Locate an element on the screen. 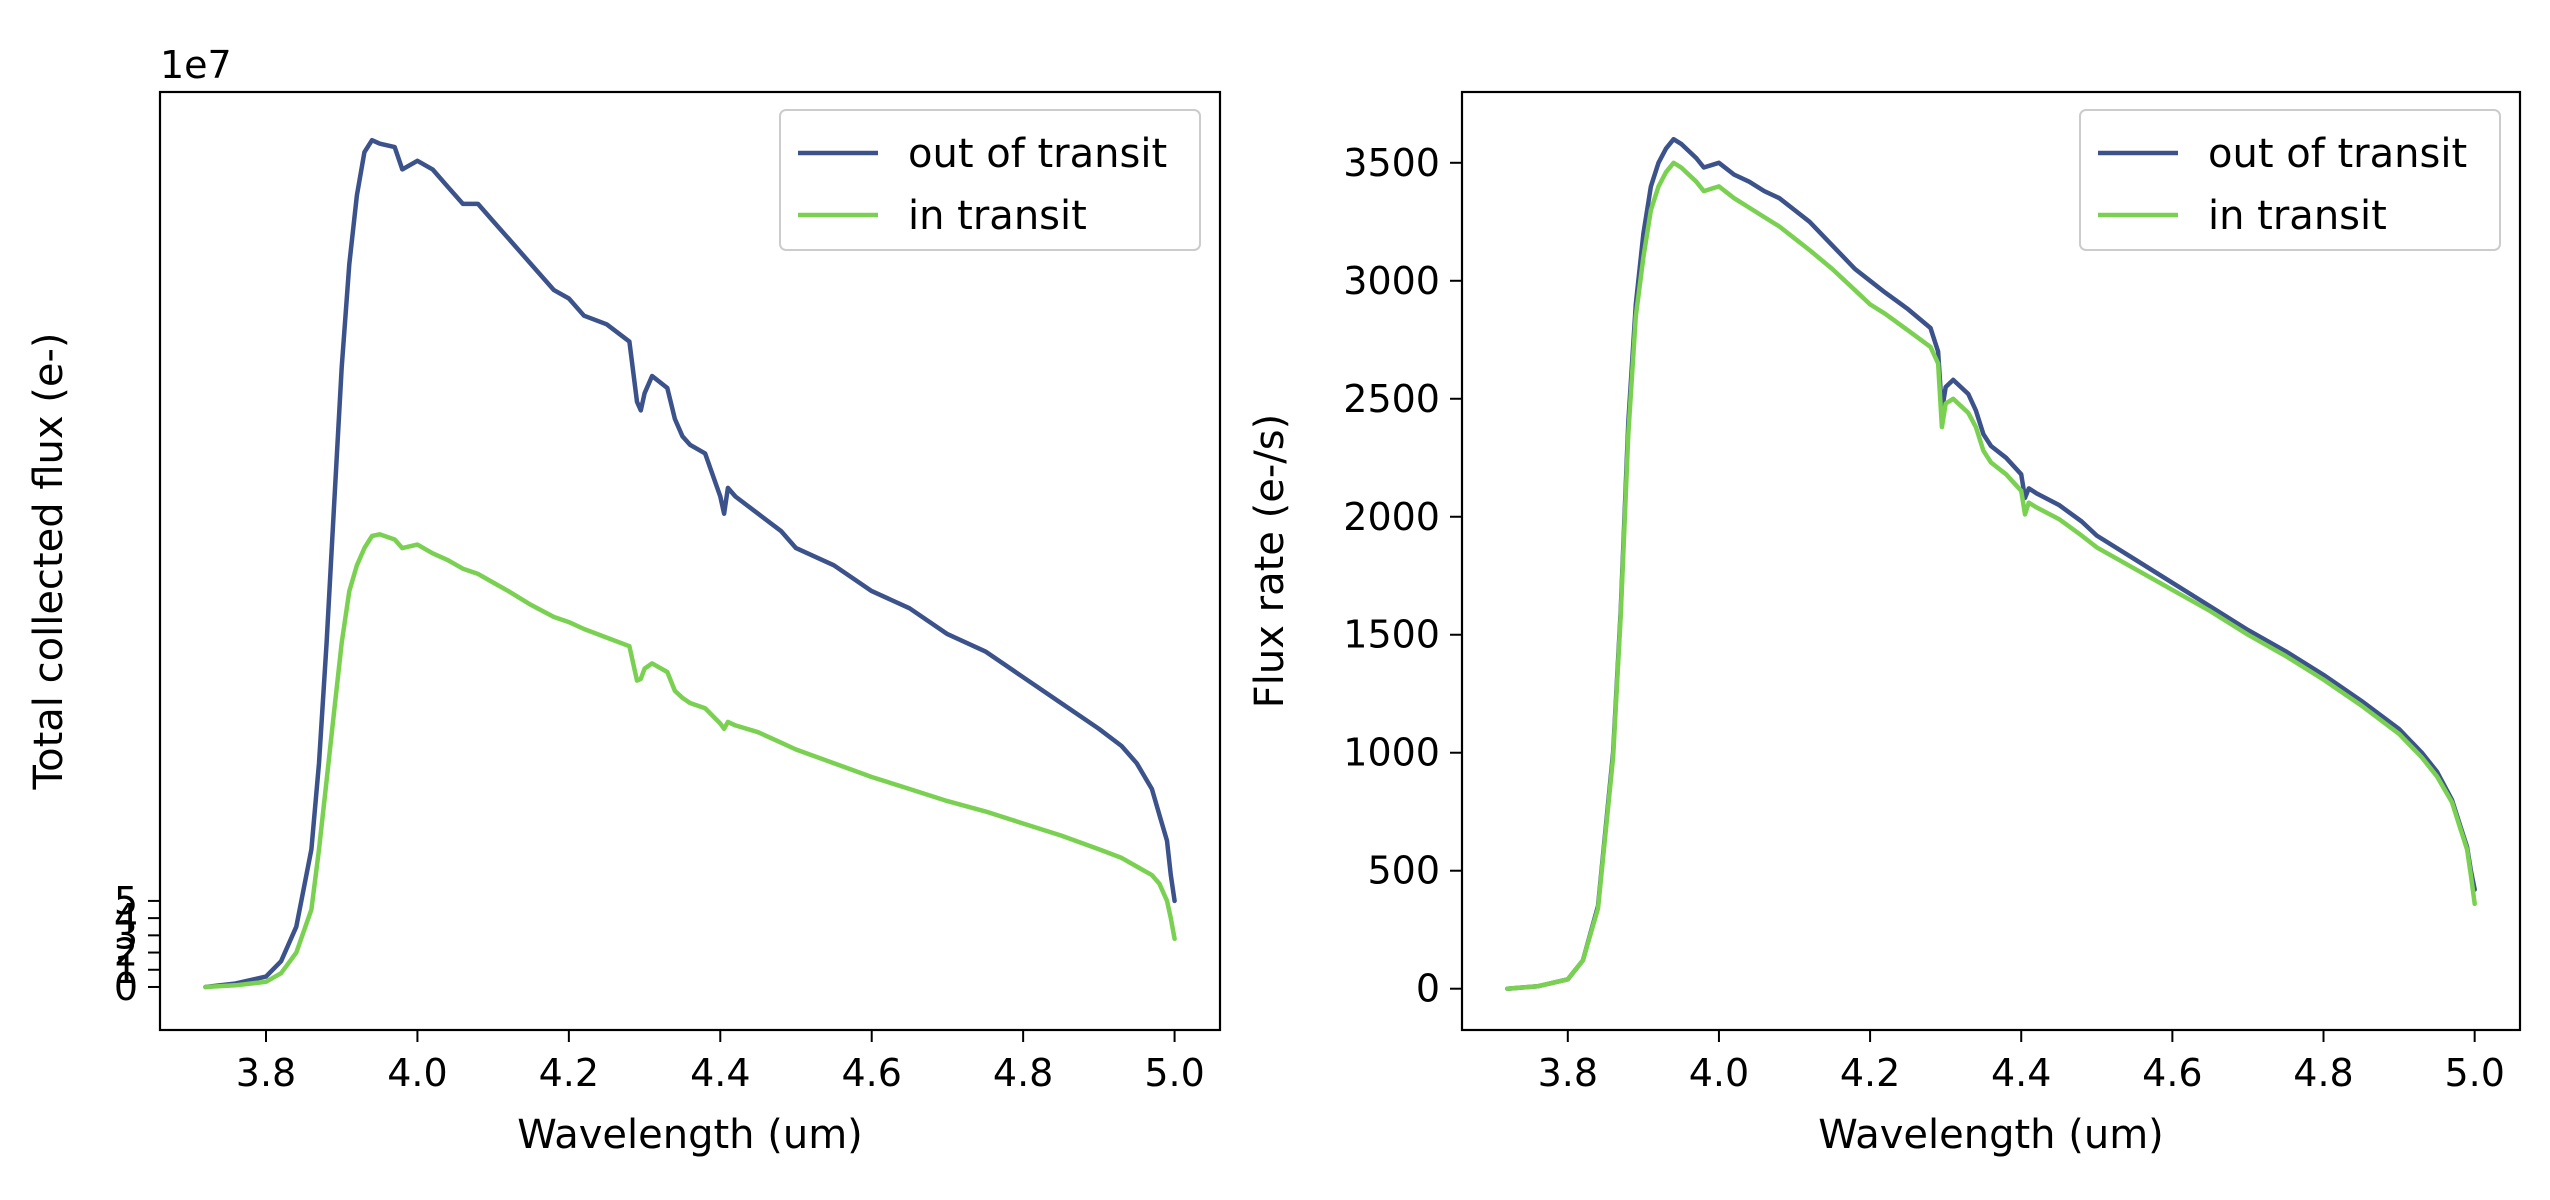 Image resolution: width=2550 pixels, height=1200 pixels. y-tick-label: 1500 is located at coordinates (1391, 635).